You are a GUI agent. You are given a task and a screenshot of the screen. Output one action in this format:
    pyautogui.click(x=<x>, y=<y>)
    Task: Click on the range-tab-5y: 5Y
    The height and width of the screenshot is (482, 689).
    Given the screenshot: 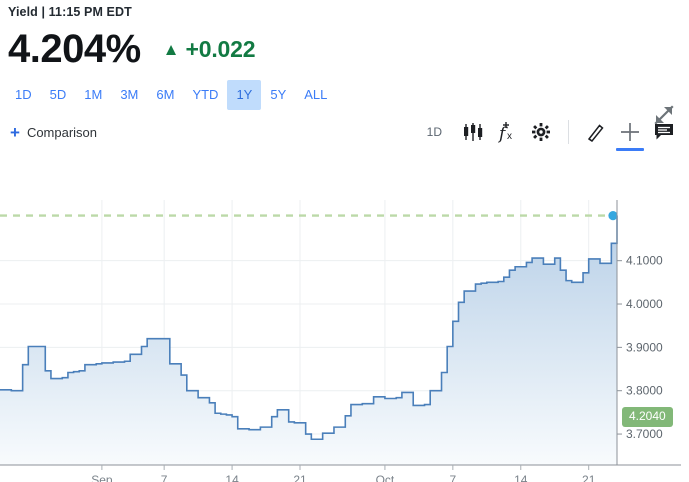 What is the action you would take?
    pyautogui.click(x=278, y=94)
    